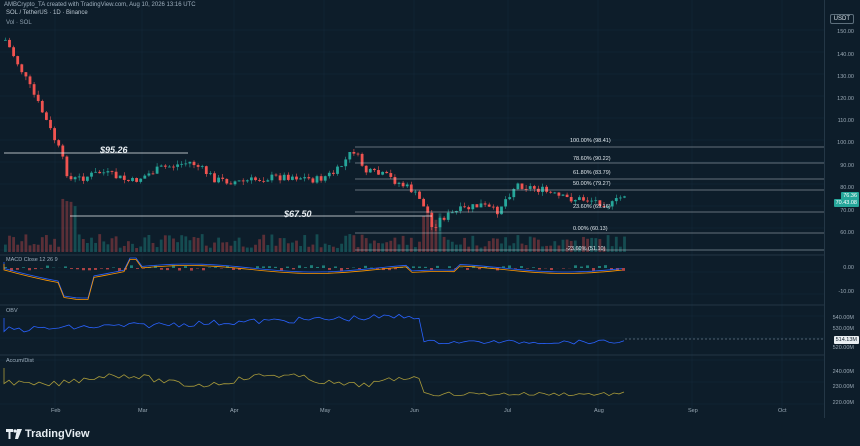  I want to click on volume-legend: Vol · SOL, so click(19, 23).